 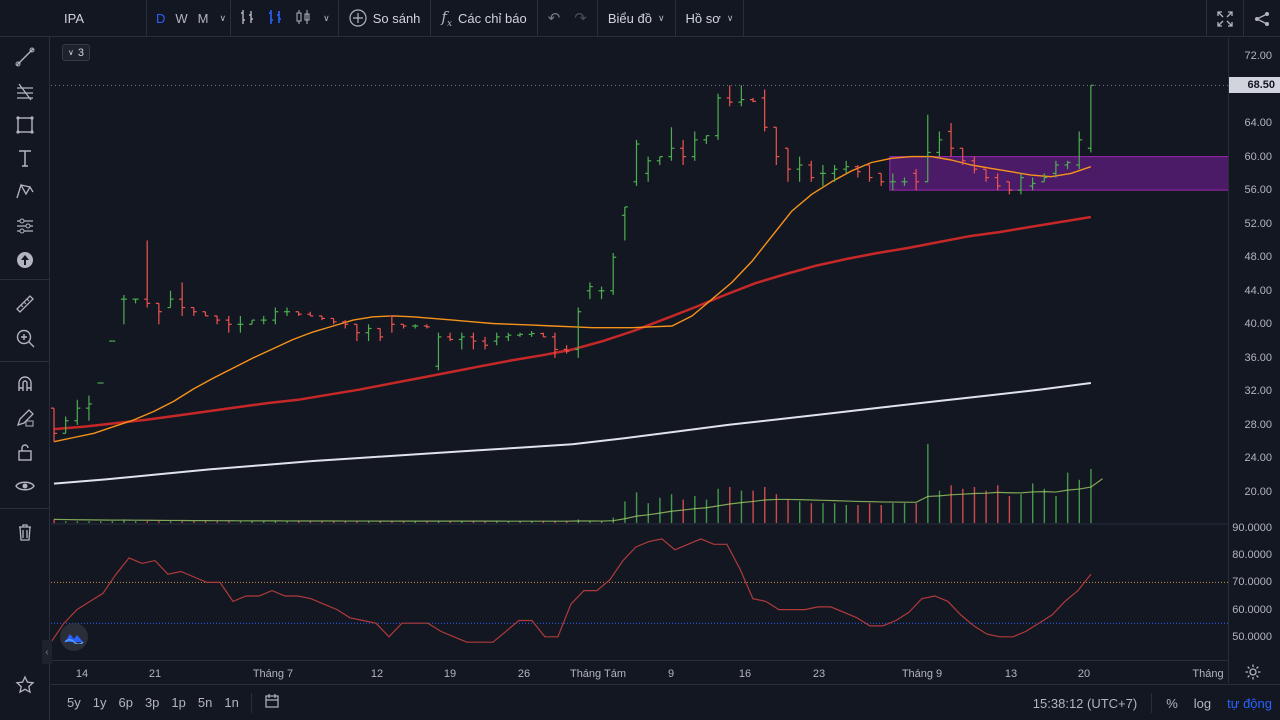 What do you see at coordinates (1258, 391) in the screenshot?
I see `price-tick-label: 32.00` at bounding box center [1258, 391].